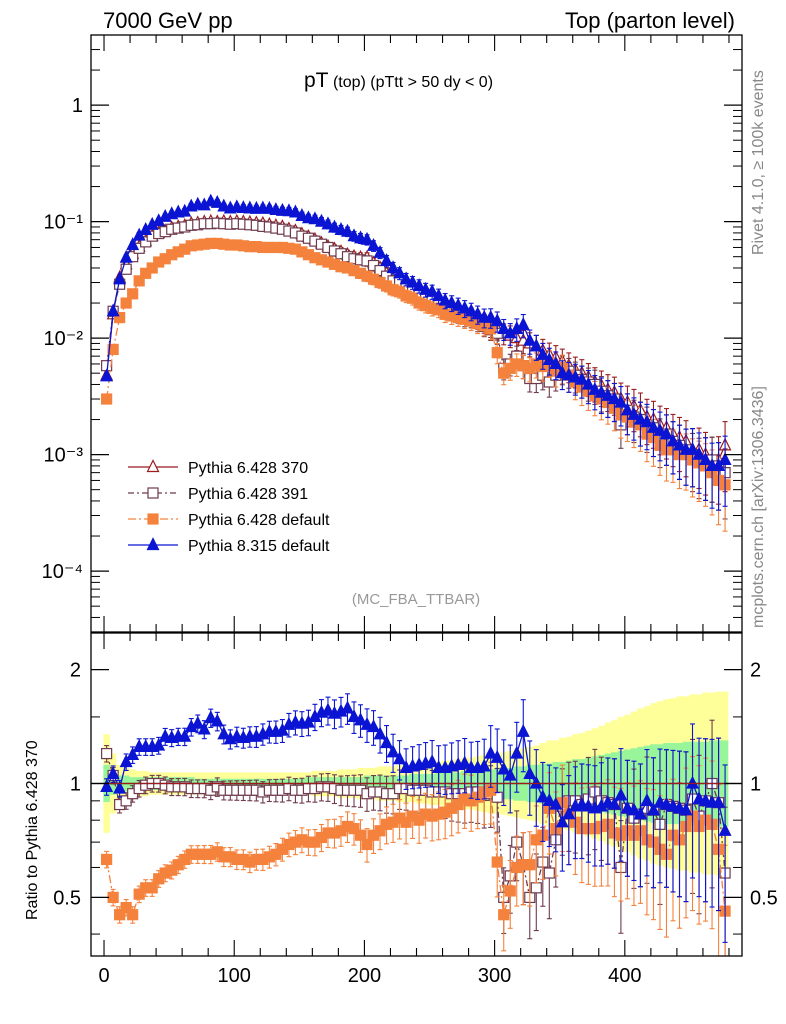 Image resolution: width=786 pixels, height=1024 pixels. Describe the element at coordinates (758, 507) in the screenshot. I see `mcplots-label: mcplots.cern.ch [arXiv:1306.3436]` at that location.